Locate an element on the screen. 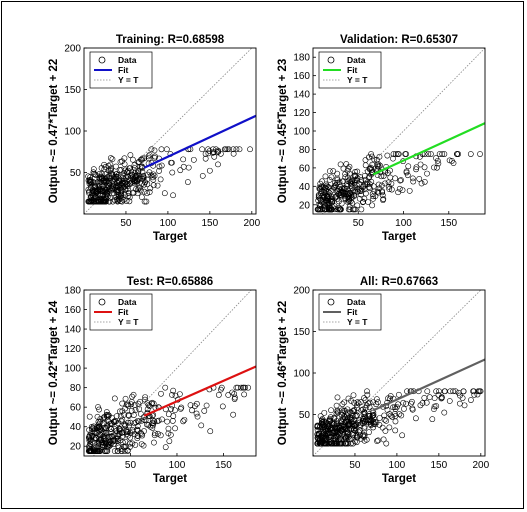  legend-label-fit: Fit is located at coordinates (123, 312).